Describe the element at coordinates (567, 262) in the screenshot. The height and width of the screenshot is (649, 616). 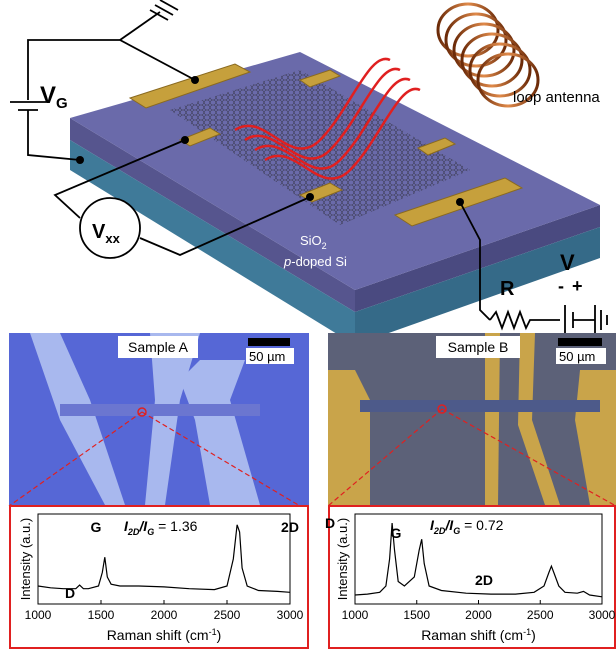
I see `label: V` at that location.